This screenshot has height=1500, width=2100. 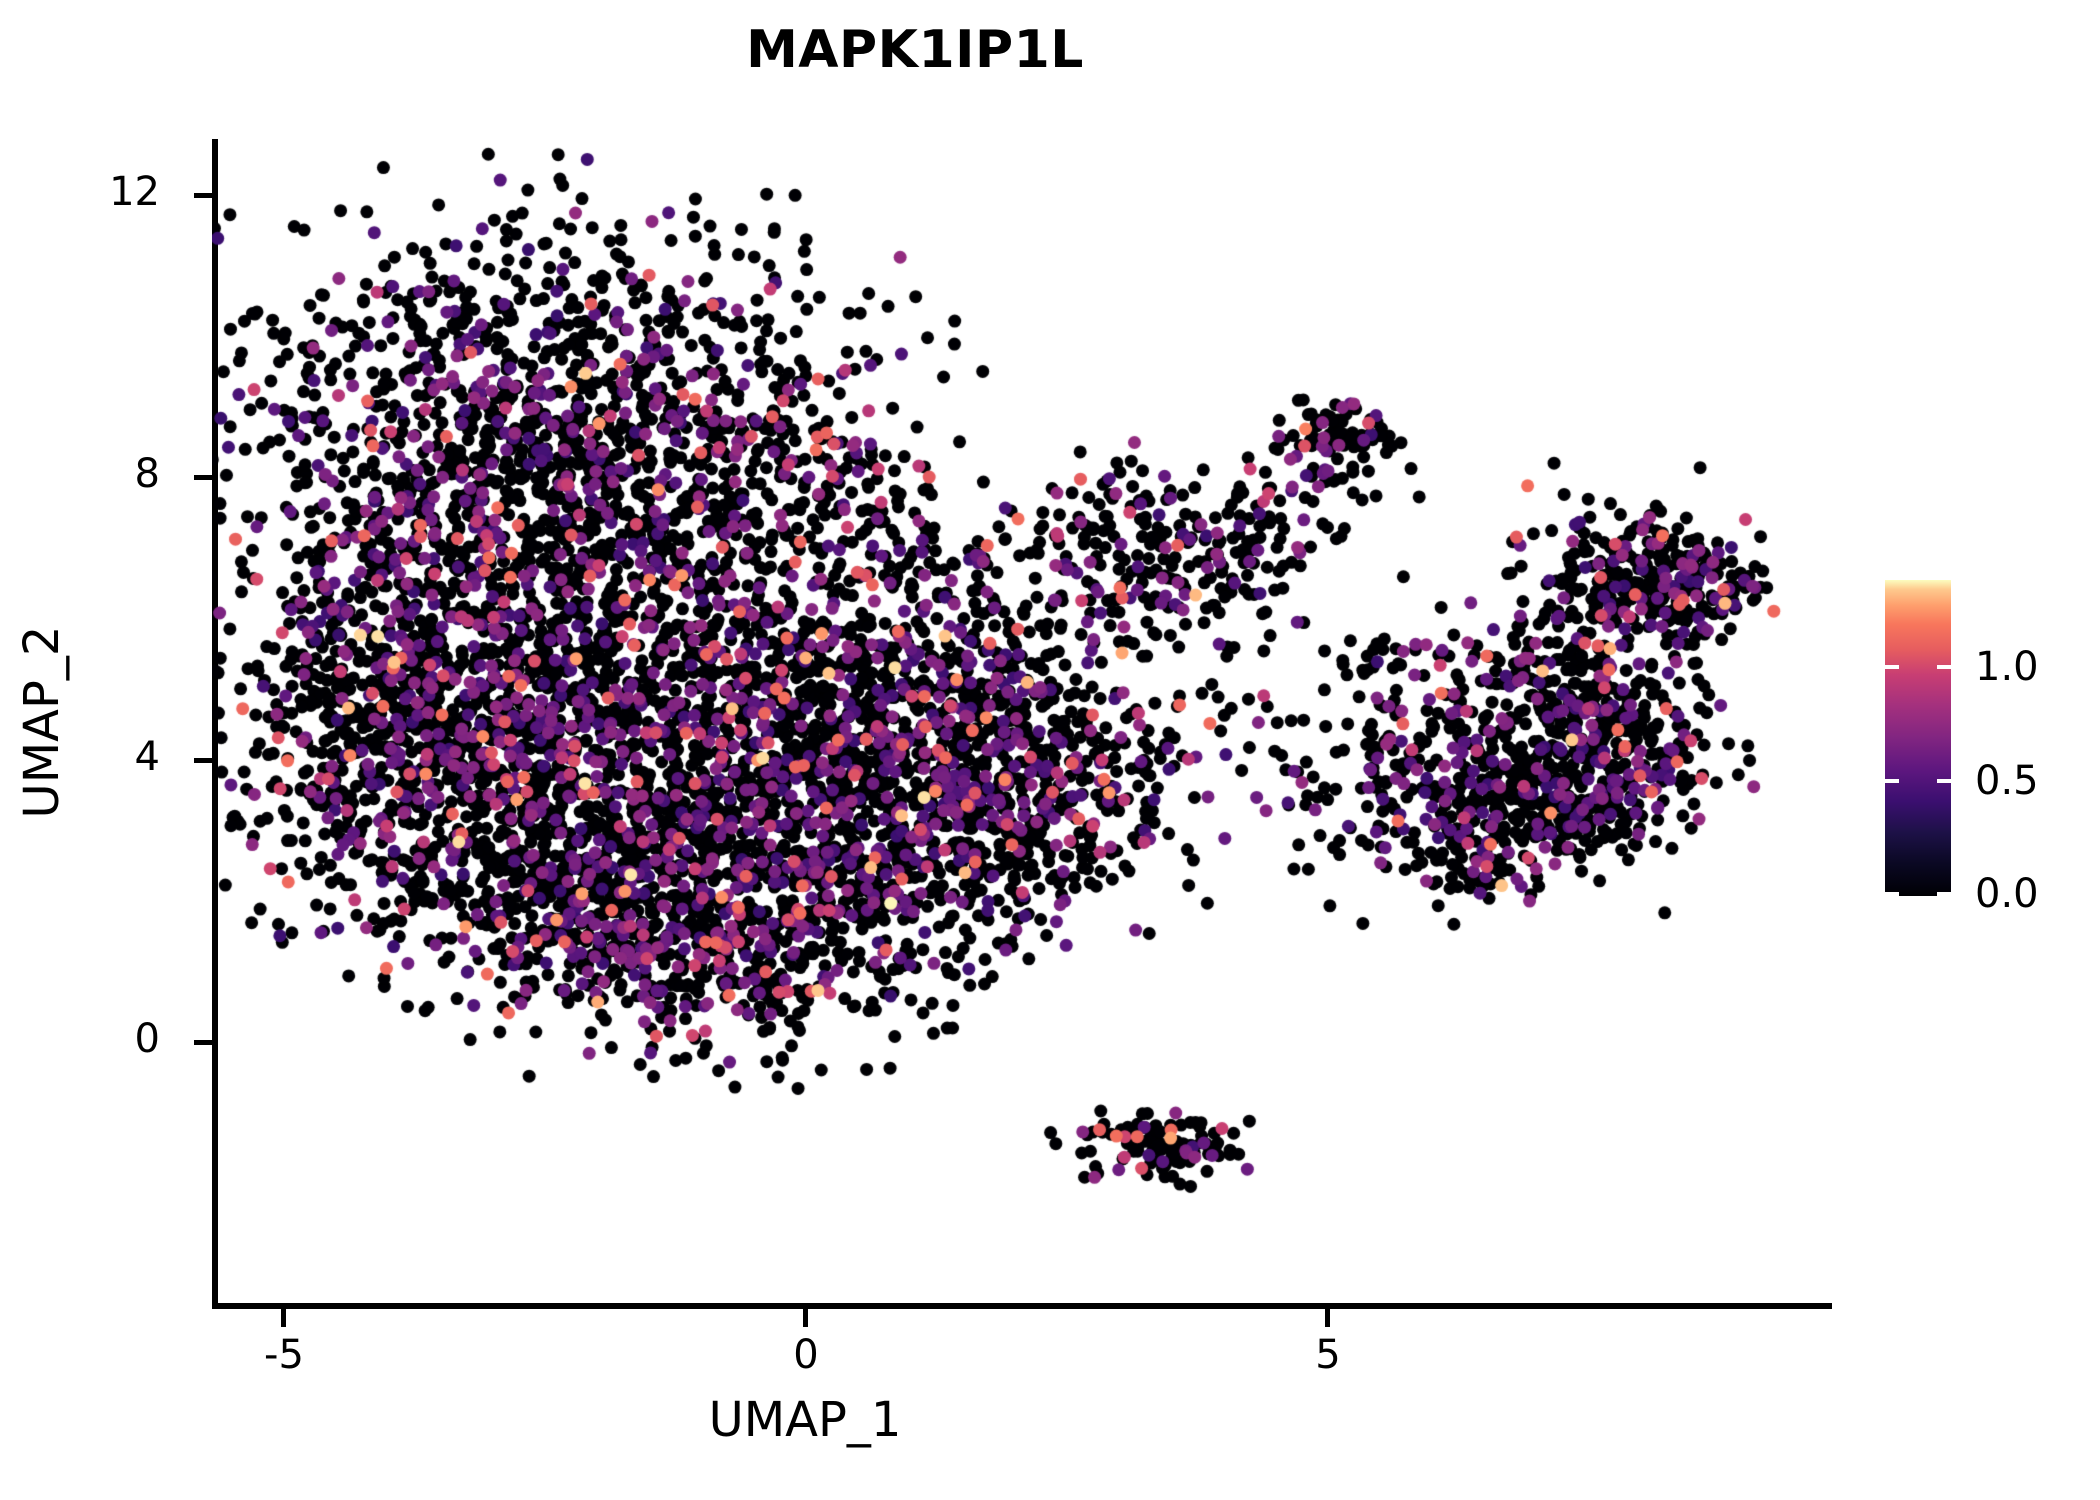 What do you see at coordinates (1892, 667) in the screenshot?
I see `colorbar-tick-1.0-left` at bounding box center [1892, 667].